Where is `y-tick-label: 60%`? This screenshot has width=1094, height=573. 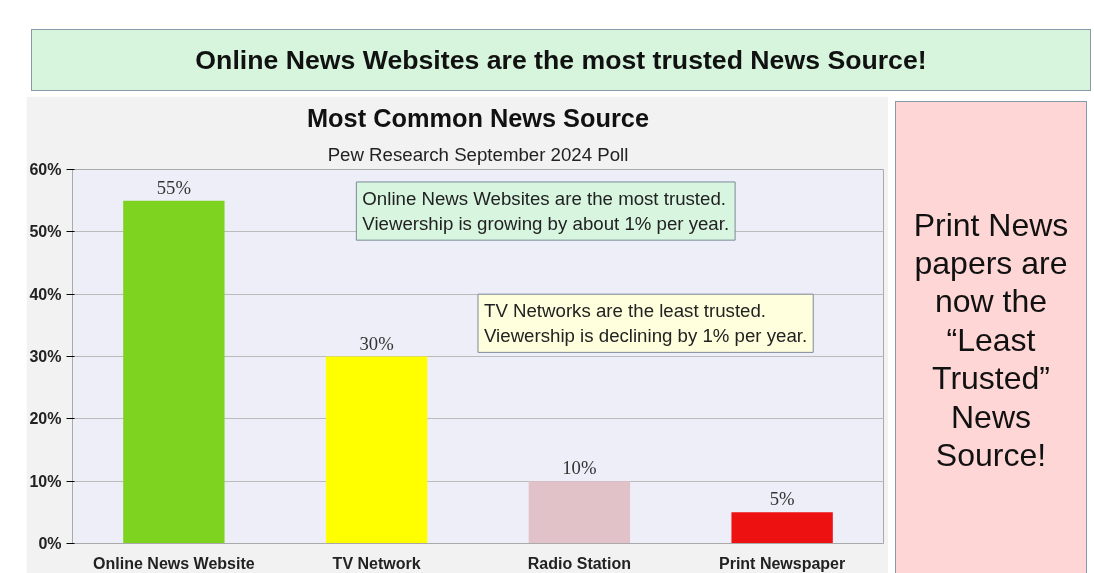 y-tick-label: 60% is located at coordinates (45, 169).